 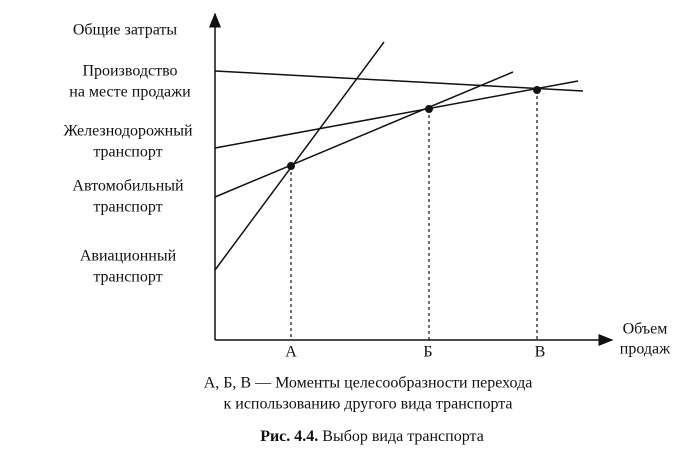 What do you see at coordinates (645, 329) in the screenshot?
I see `x-axis-label: Объем` at bounding box center [645, 329].